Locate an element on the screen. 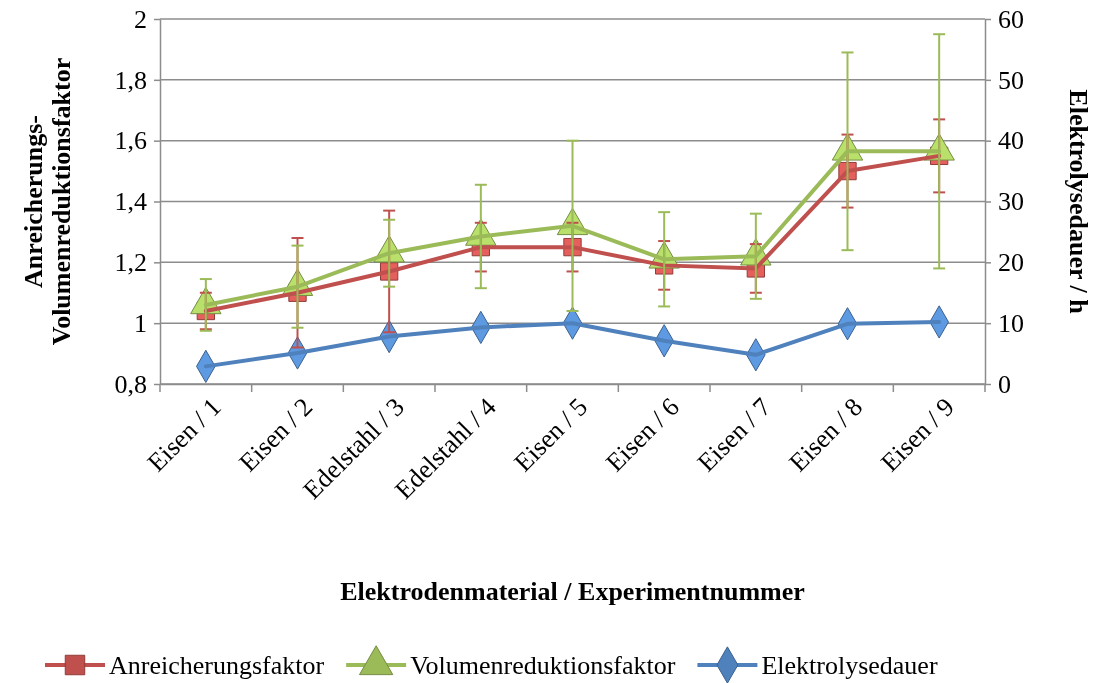 The image size is (1103, 683). y2-tick-label: 60 is located at coordinates (1011, 19).